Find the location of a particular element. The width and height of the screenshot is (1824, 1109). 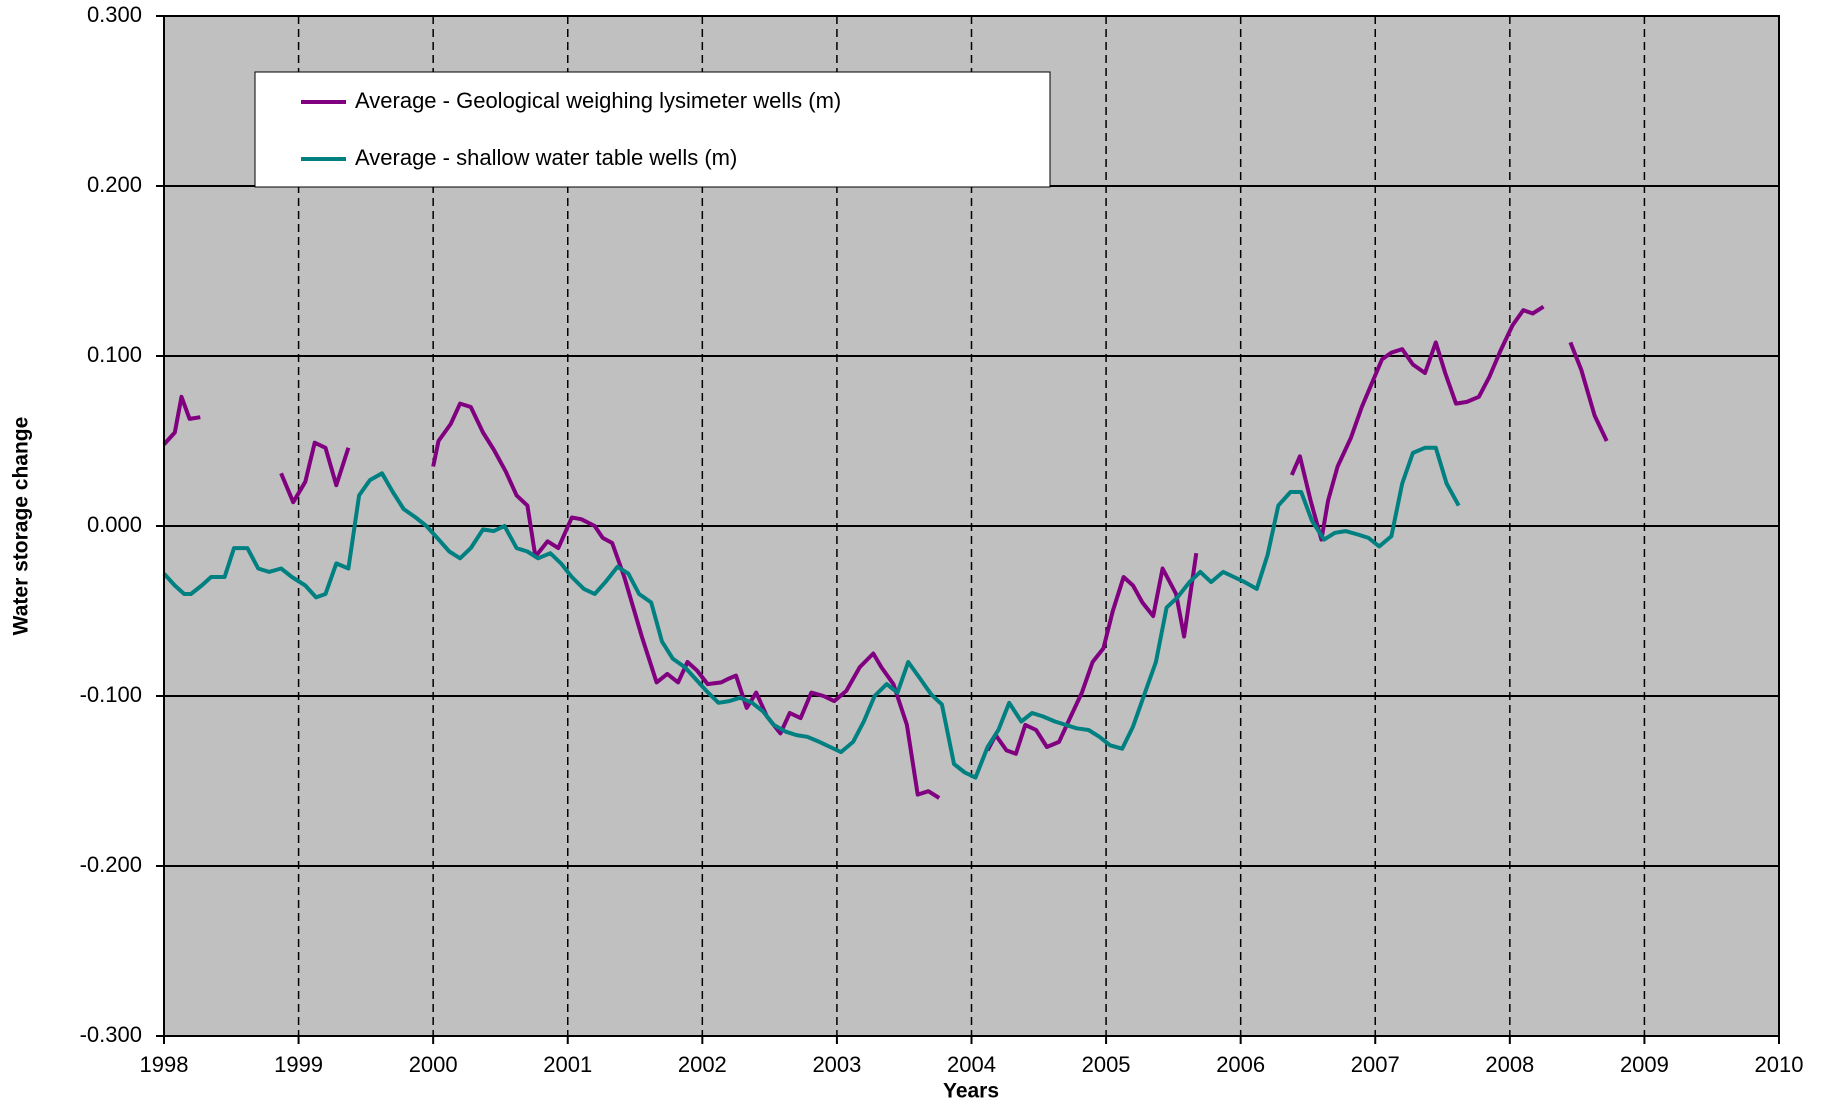

x-tick-label: 1998 is located at coordinates (164, 1064).